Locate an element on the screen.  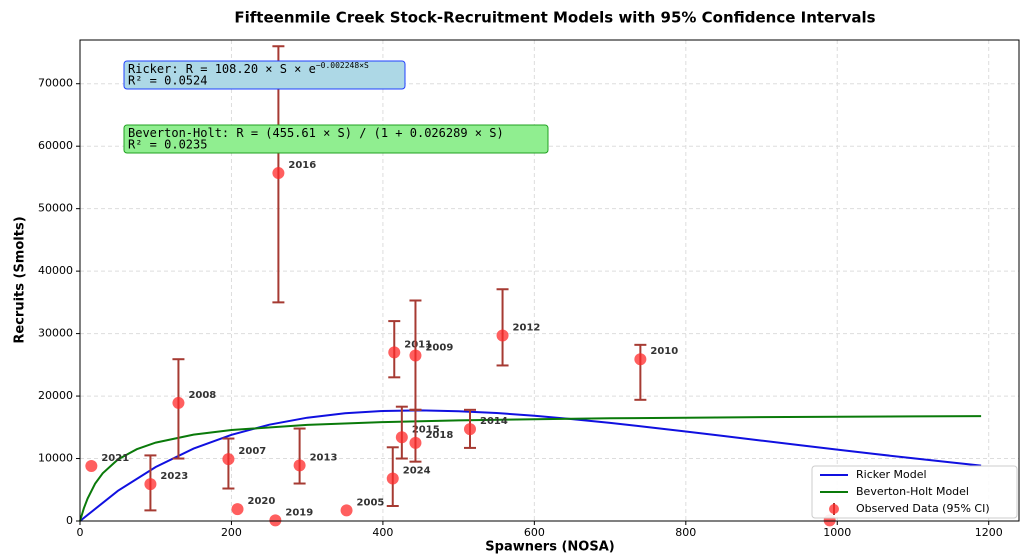
point-label: 2020 is located at coordinates (262, 501).